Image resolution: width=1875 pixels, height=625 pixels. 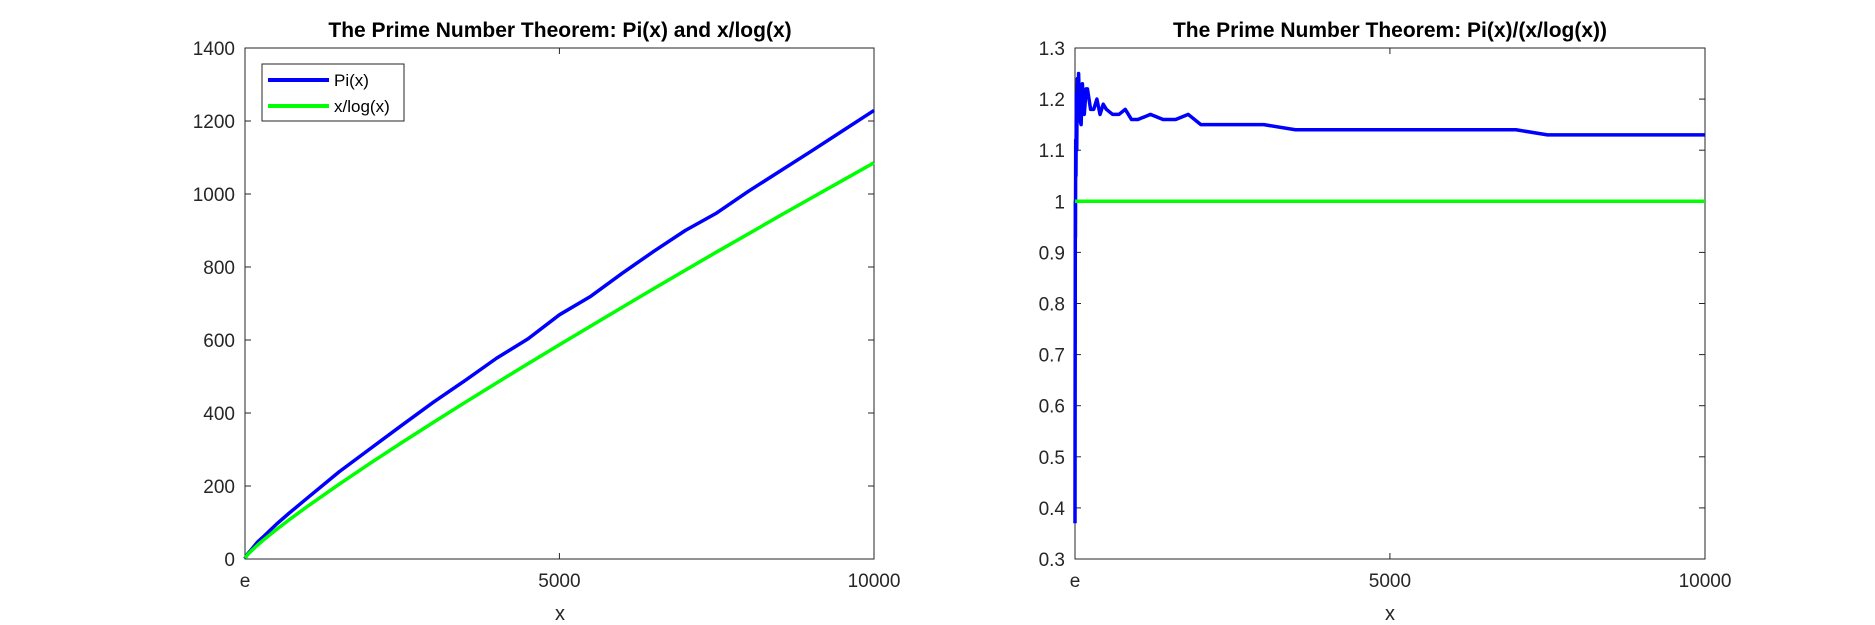 I want to click on y-tick-label: 400, so click(x=219, y=414).